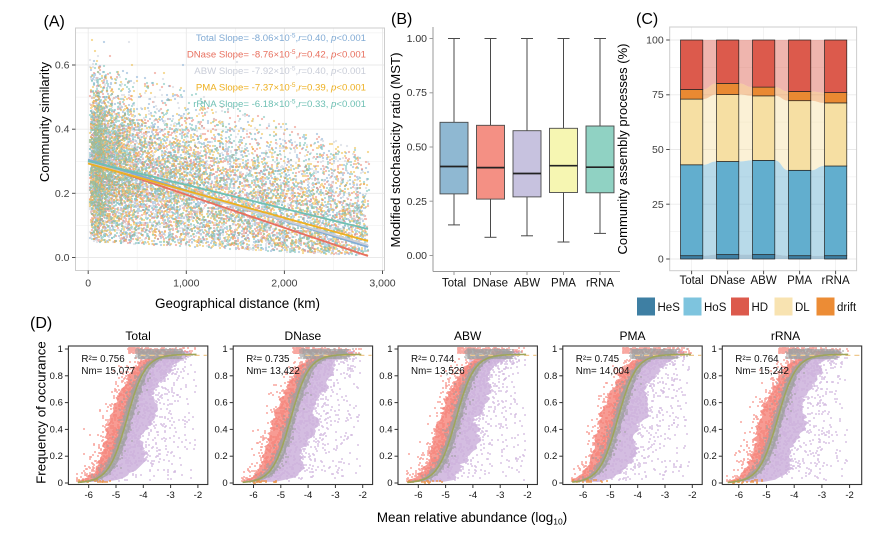 This screenshot has height=546, width=881. What do you see at coordinates (108, 371) in the screenshot?
I see `svg-text: Nm= 15,077` at bounding box center [108, 371].